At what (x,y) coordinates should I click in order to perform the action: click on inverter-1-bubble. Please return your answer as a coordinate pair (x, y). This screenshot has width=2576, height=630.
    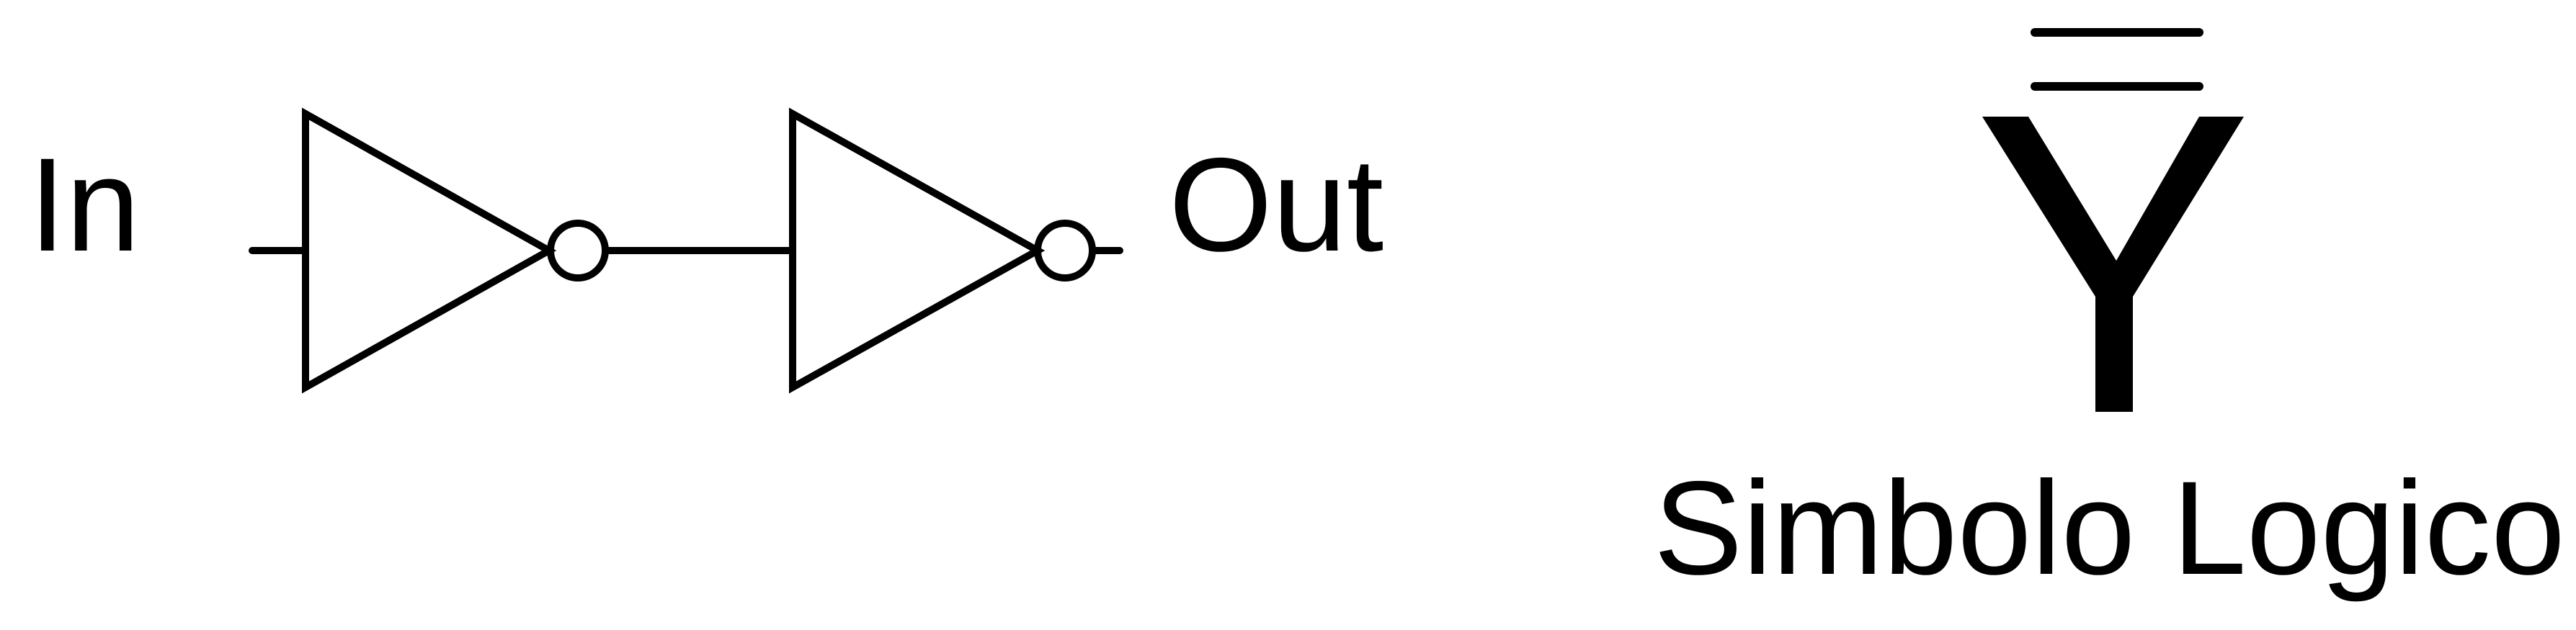
    Looking at the image, I should click on (578, 251).